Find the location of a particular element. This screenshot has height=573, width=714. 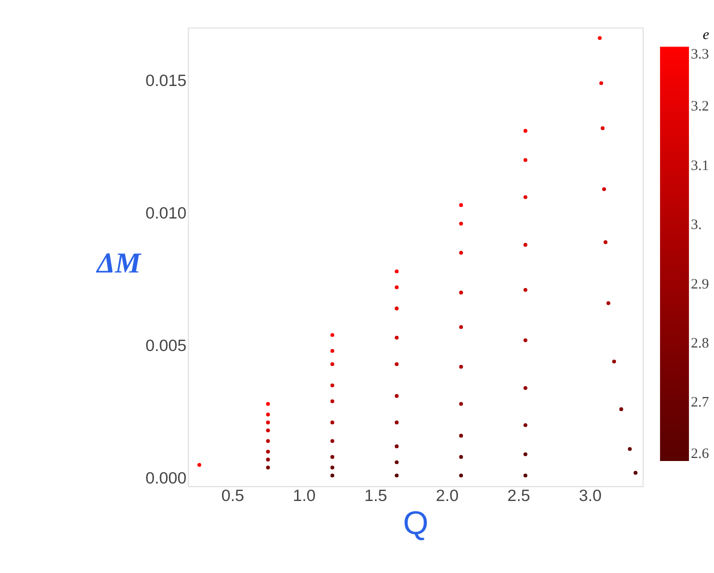

x-tick-label: 3.0 is located at coordinates (590, 496).